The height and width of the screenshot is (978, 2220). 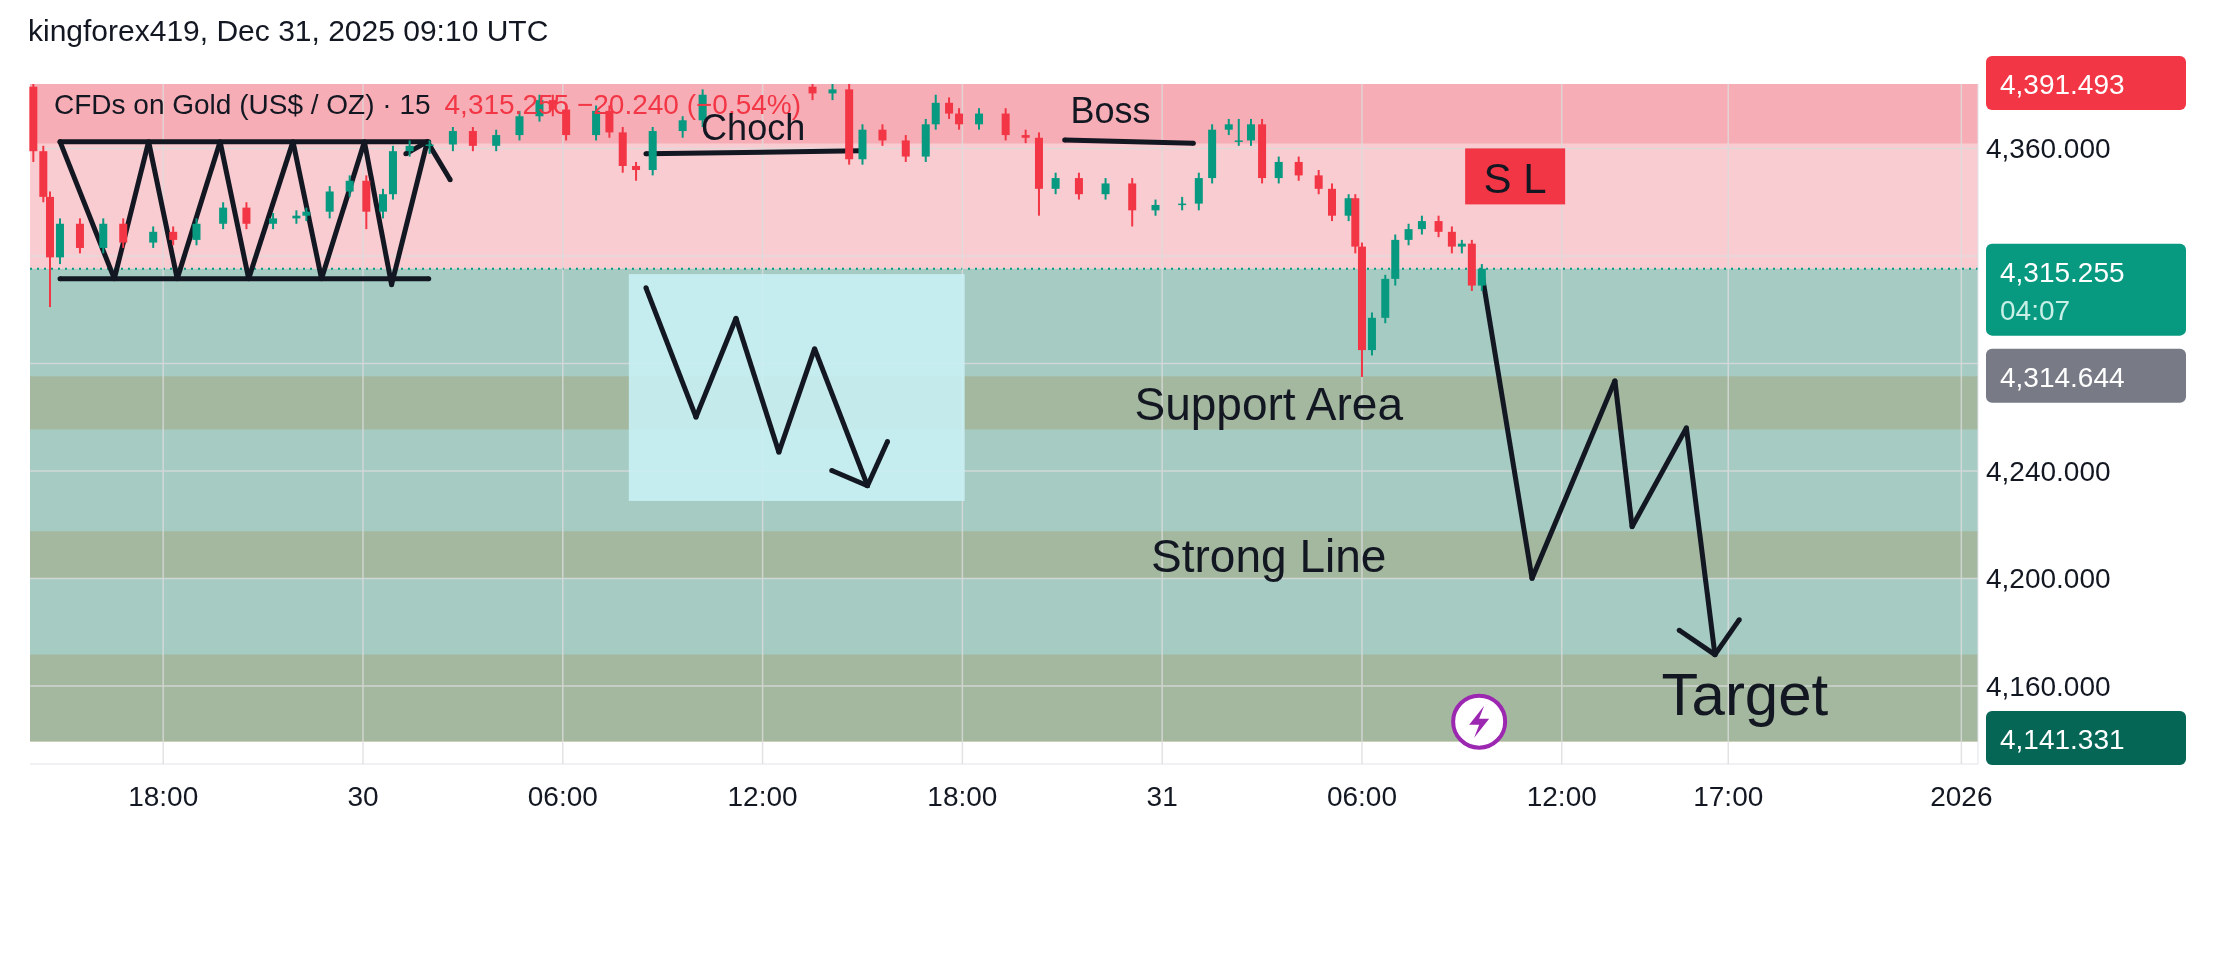 I want to click on y-tick-label: 4,240.000, so click(x=2048, y=471).